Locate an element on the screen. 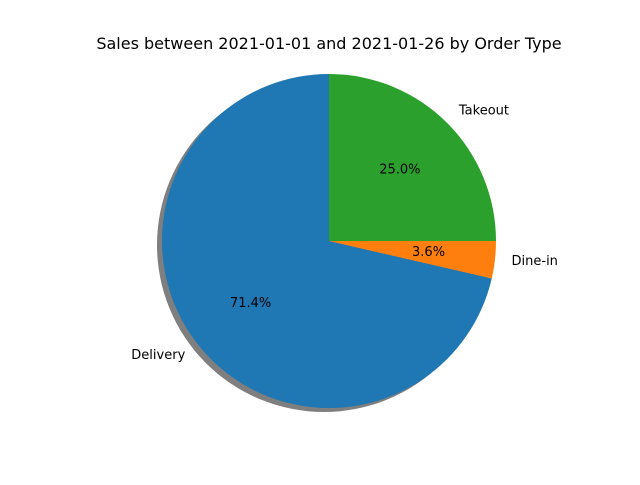 The height and width of the screenshot is (485, 640). pie-slice-takeout is located at coordinates (412, 157).